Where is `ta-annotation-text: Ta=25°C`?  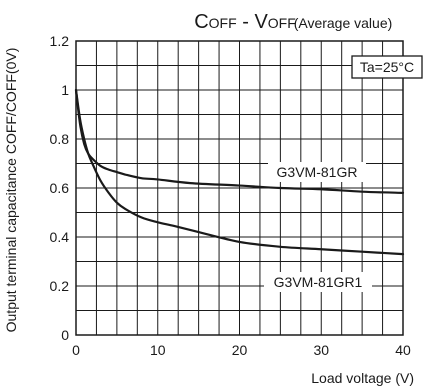 ta-annotation-text: Ta=25°C is located at coordinates (387, 67).